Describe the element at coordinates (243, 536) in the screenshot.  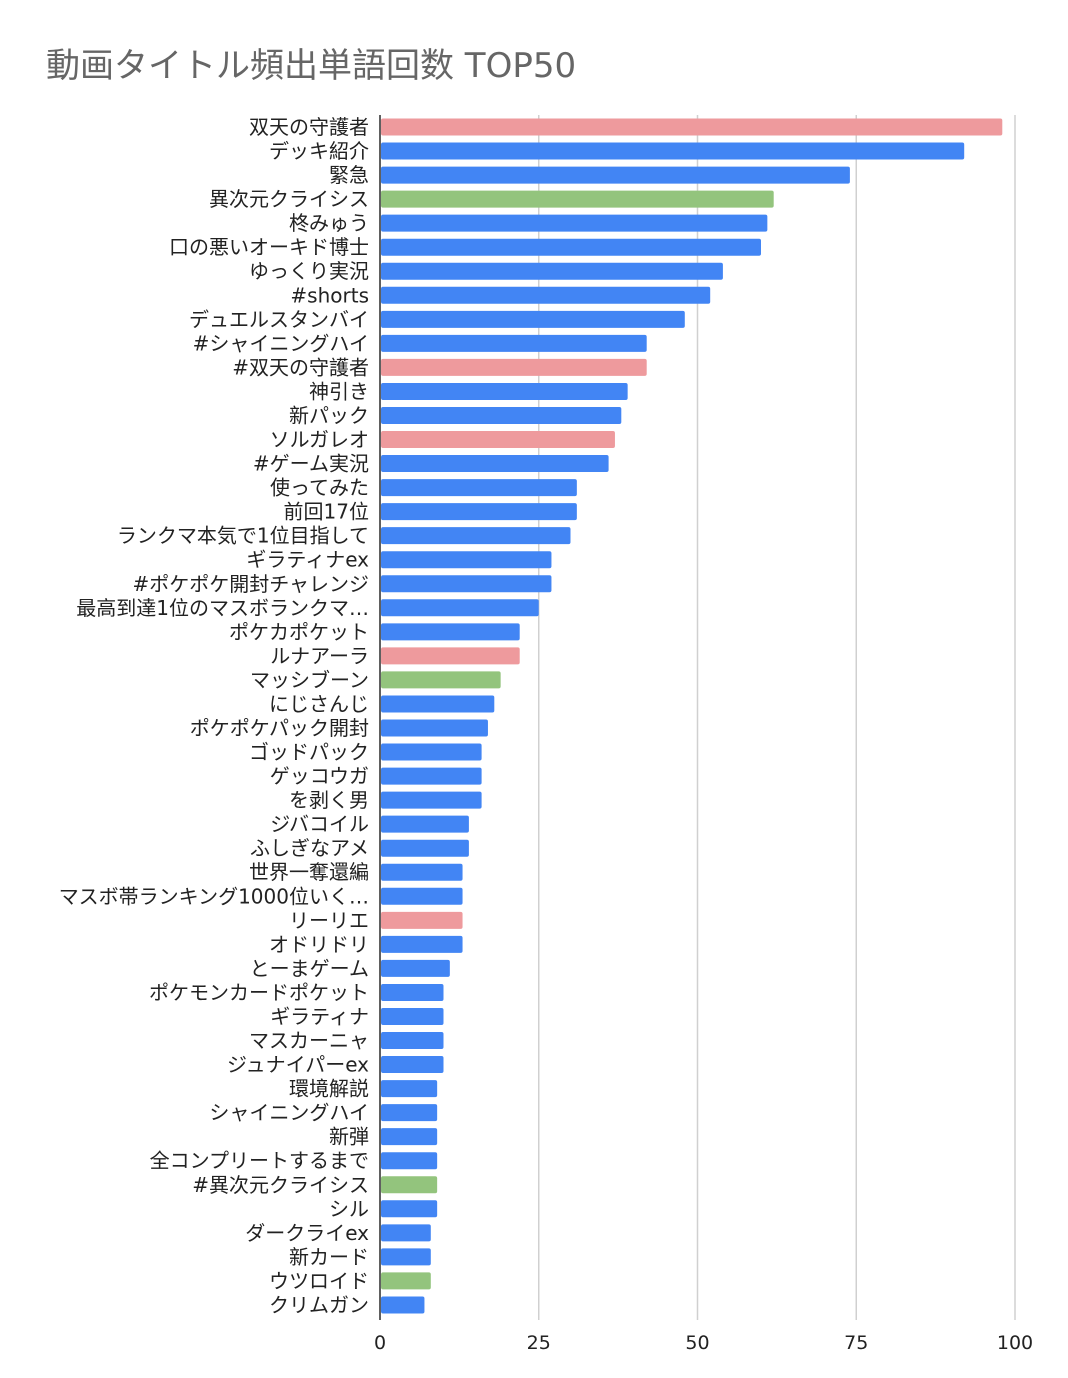
I see `category-label: ランクマ本気で1位目指して` at that location.